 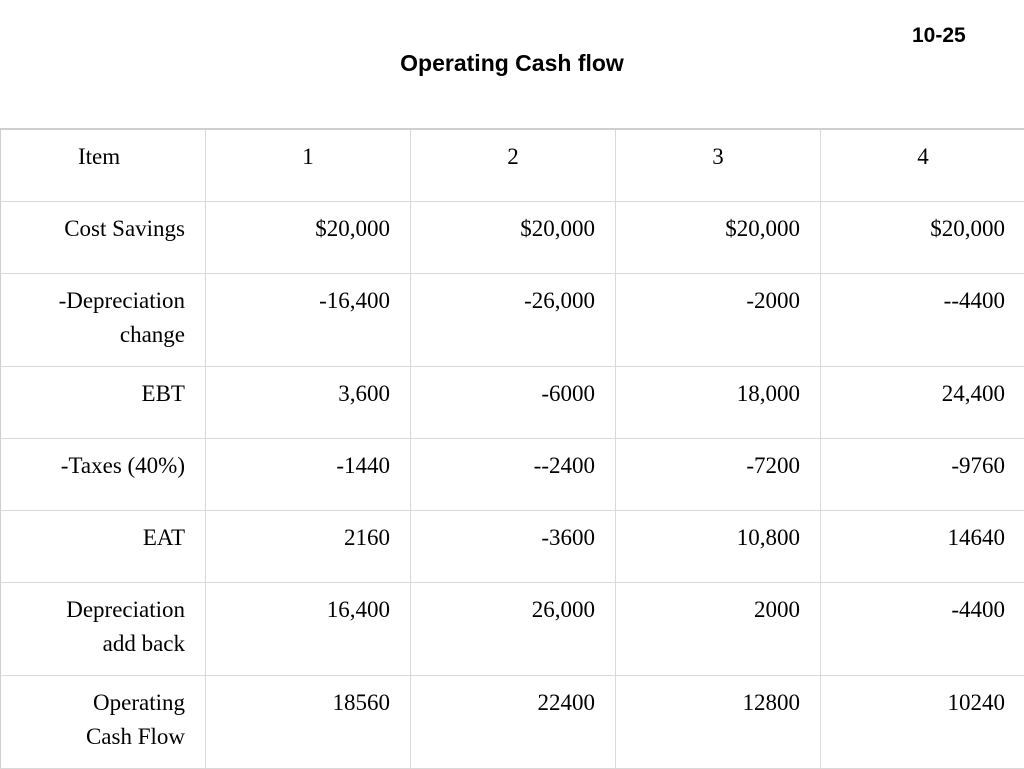 What do you see at coordinates (122, 300) in the screenshot?
I see `row-label-line: -Depreciation` at bounding box center [122, 300].